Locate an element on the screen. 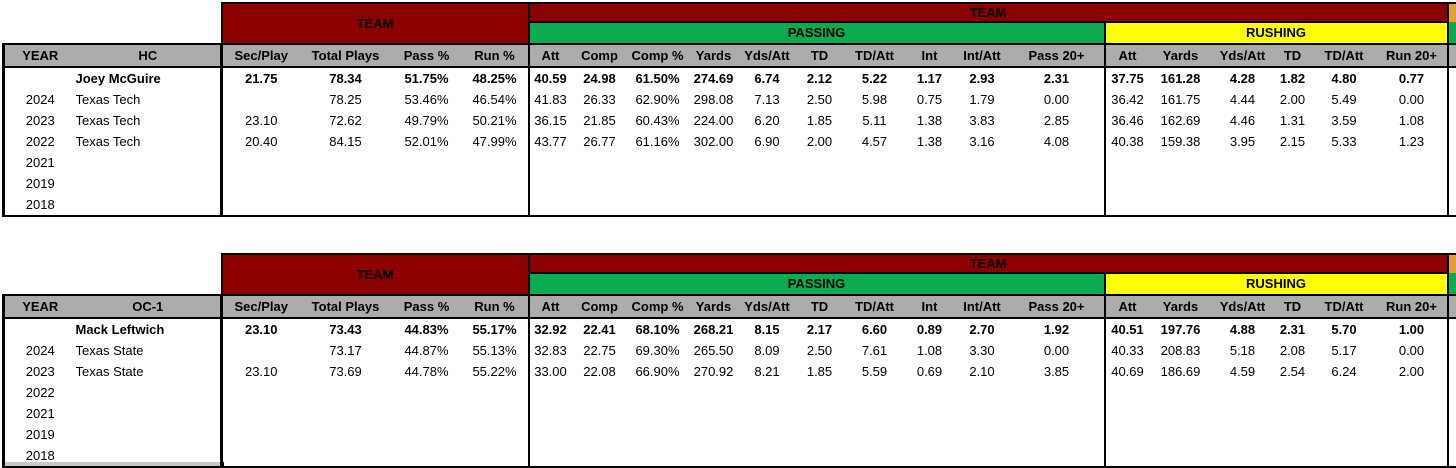  stat-cell: 50.21% is located at coordinates (495, 120).